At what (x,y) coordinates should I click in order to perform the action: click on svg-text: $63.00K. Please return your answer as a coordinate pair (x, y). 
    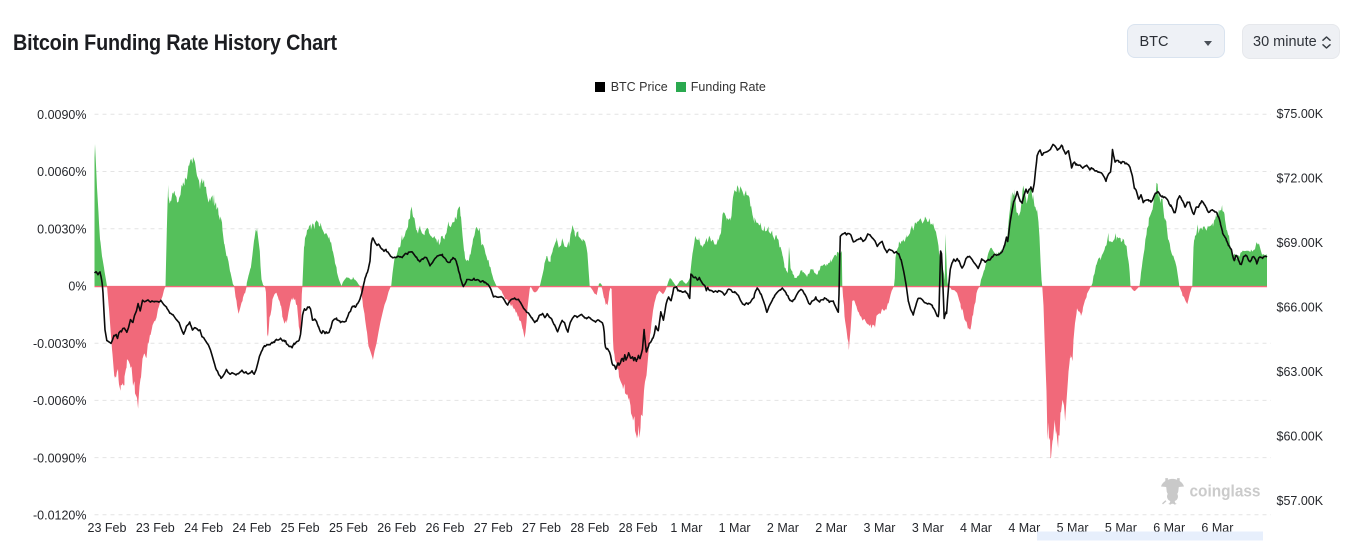
    Looking at the image, I should click on (1300, 372).